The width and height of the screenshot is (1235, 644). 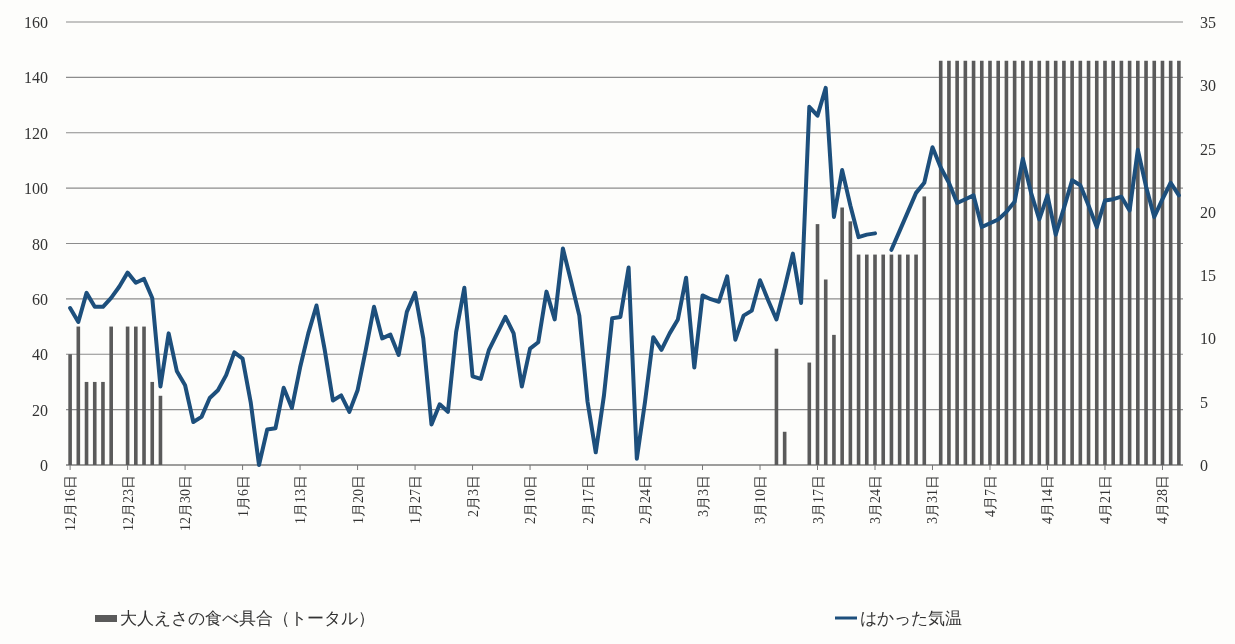 What do you see at coordinates (71, 503) in the screenshot?
I see `x-tick-label: 12月16日` at bounding box center [71, 503].